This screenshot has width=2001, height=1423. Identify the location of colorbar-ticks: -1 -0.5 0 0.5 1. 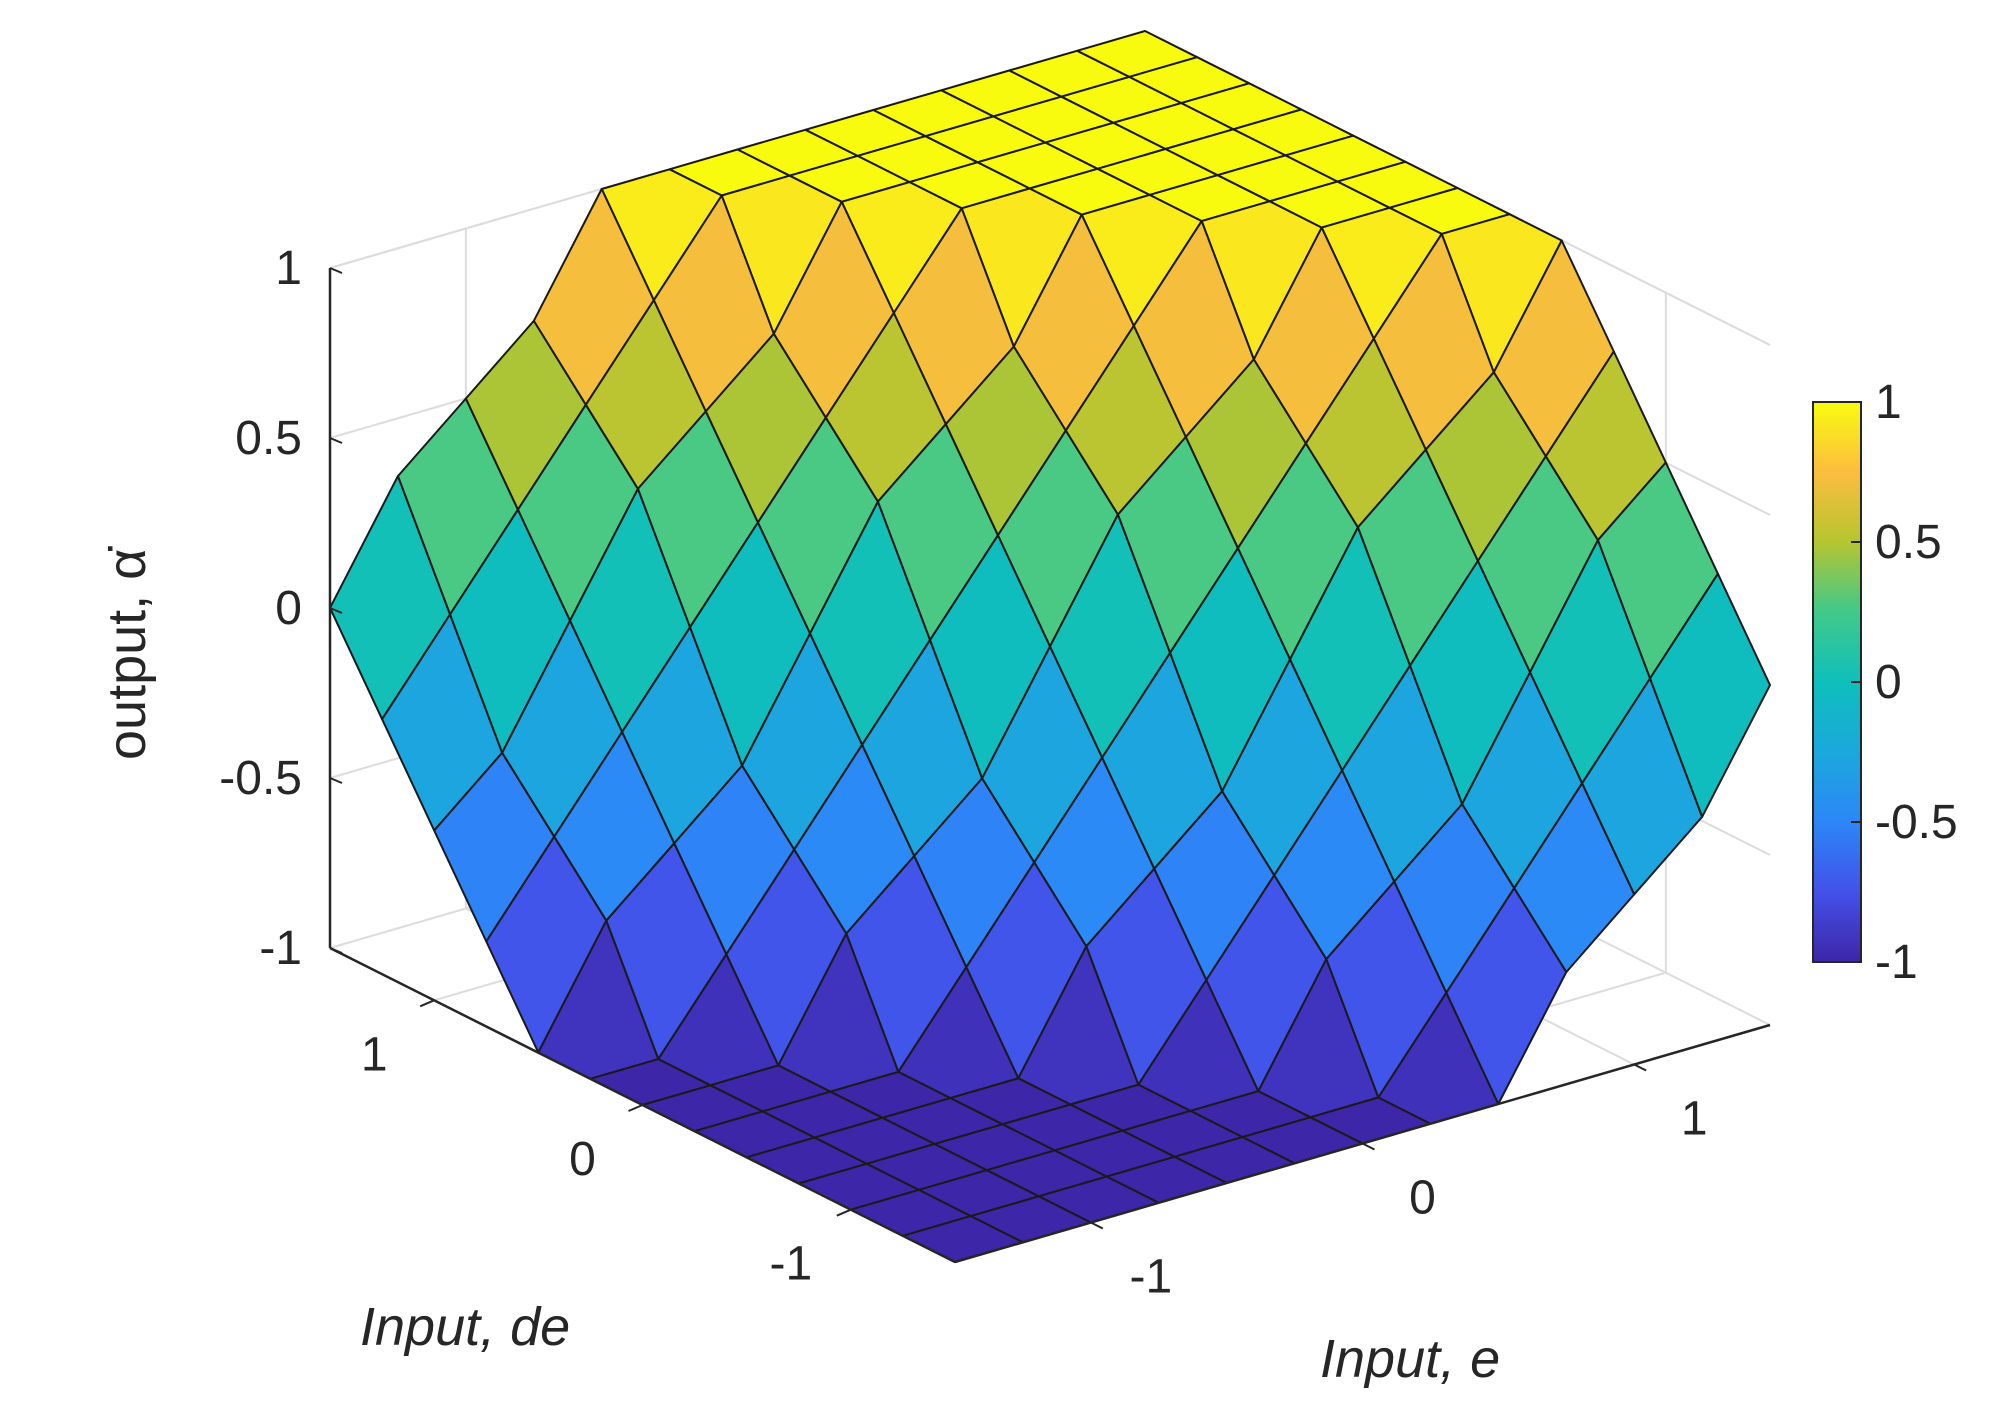
(1904, 682).